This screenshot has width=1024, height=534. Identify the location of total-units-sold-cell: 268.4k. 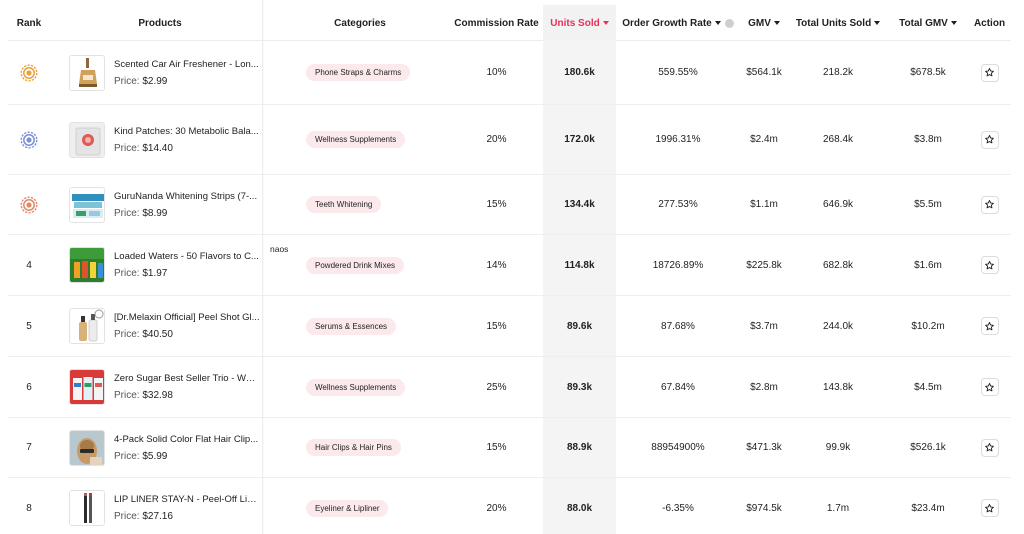
(838, 139).